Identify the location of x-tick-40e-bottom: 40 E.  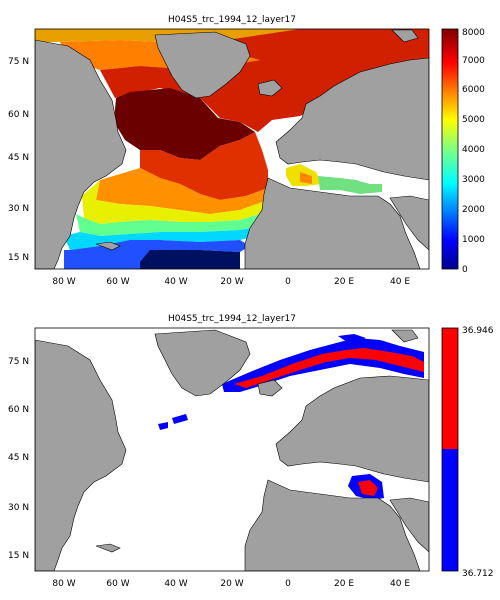
(400, 584).